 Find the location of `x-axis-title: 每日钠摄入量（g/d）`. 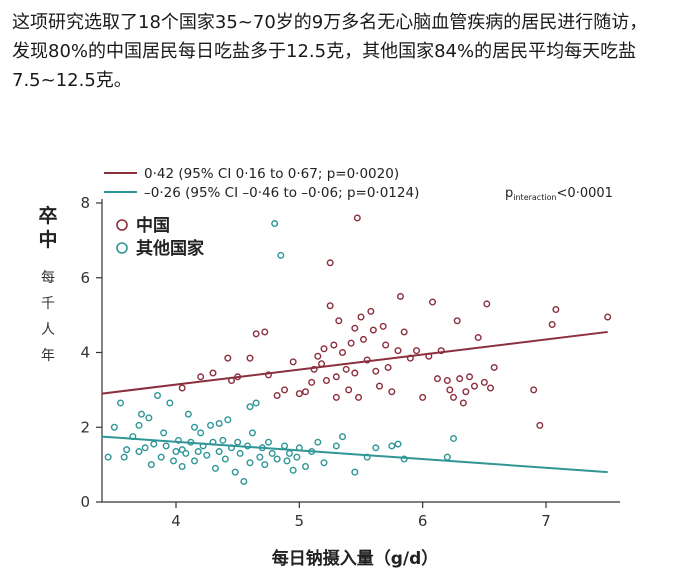

x-axis-title: 每日钠摄入量（g/d） is located at coordinates (355, 558).